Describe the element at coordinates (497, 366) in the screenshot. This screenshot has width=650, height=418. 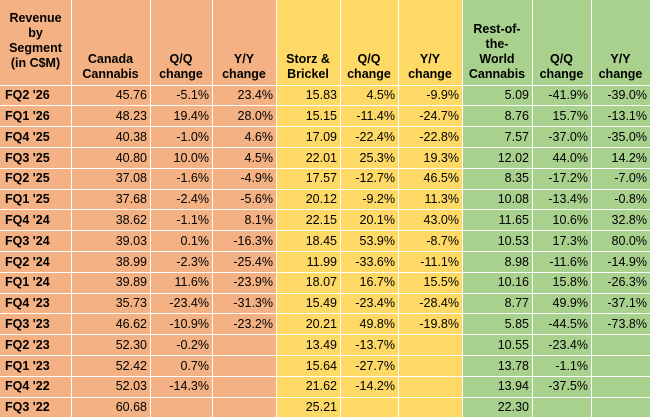
I see `table-cell: 13.78` at that location.